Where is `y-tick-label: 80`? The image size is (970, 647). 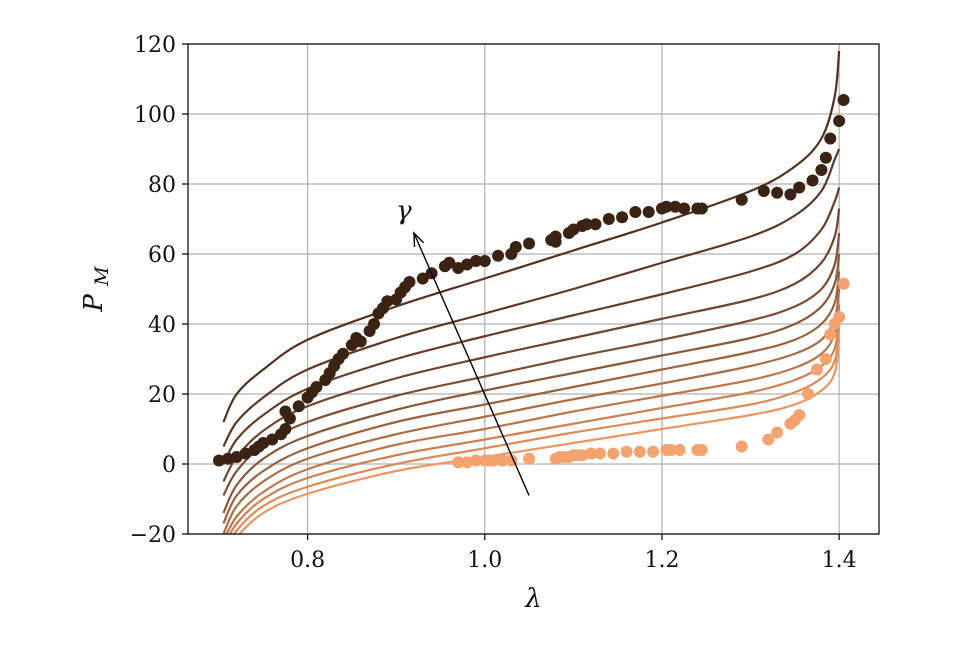 y-tick-label: 80 is located at coordinates (162, 185).